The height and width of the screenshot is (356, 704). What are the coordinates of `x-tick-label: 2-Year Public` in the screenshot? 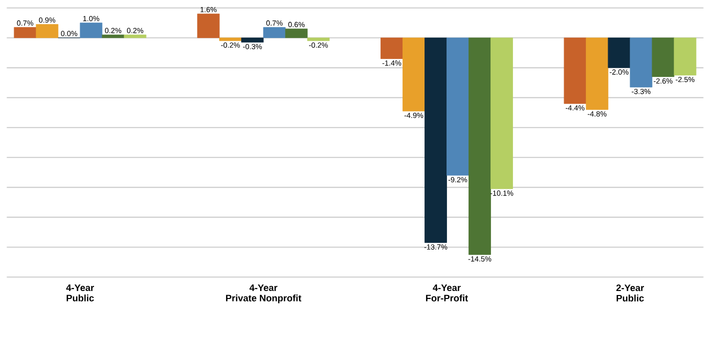 It's located at (630, 293).